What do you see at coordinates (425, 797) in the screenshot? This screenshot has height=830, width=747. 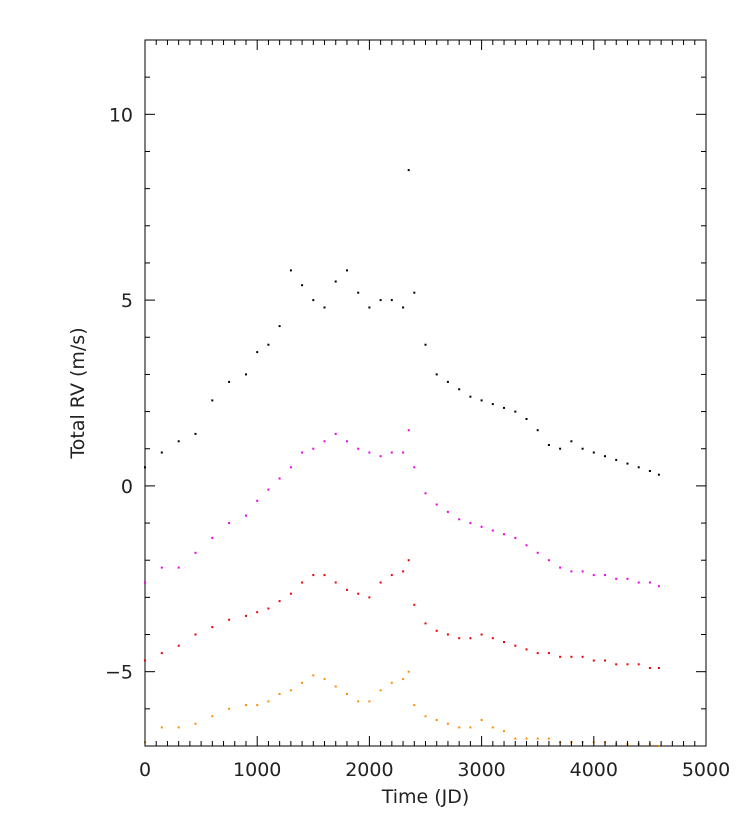 I see `x-axis-title: Time (JD)` at bounding box center [425, 797].